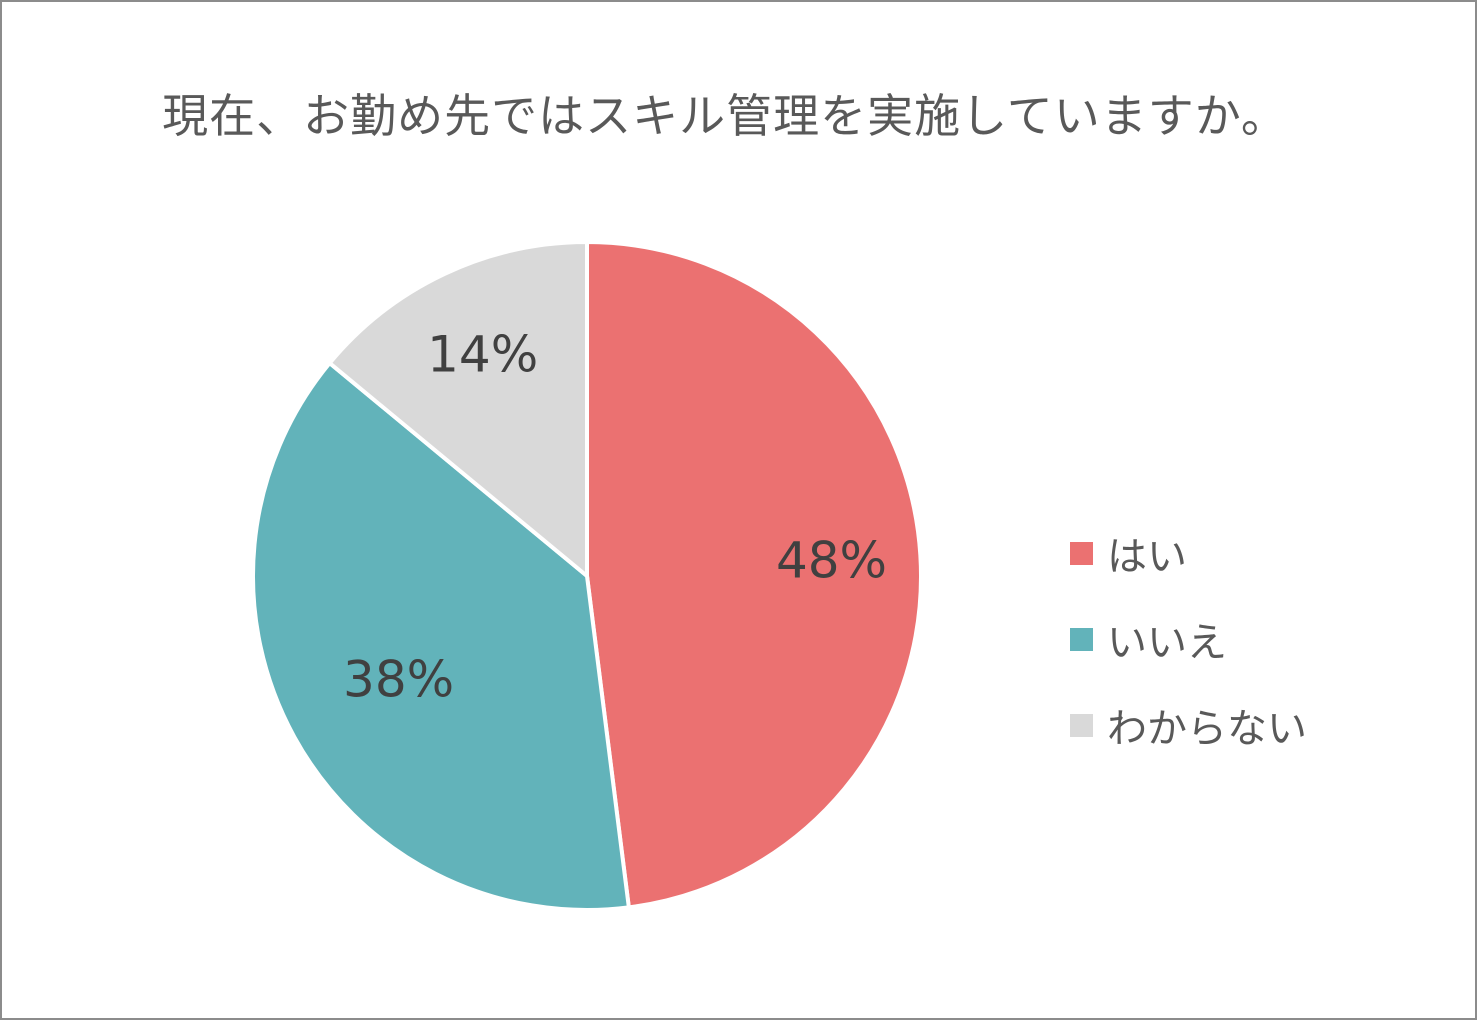 The image size is (1477, 1020). What do you see at coordinates (1207, 729) in the screenshot?
I see `legend-label: わからない` at bounding box center [1207, 729].